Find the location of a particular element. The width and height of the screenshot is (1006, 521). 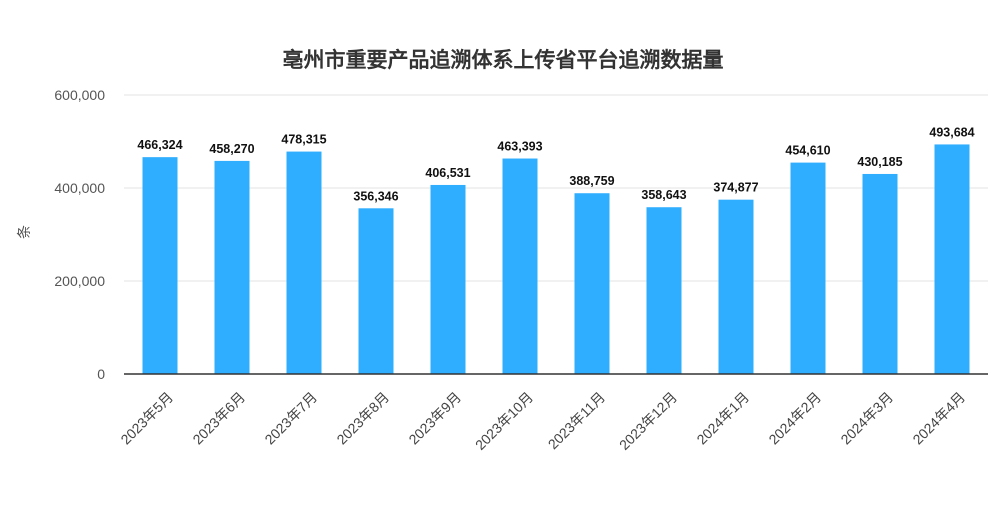

bar-value-label: 493,684 is located at coordinates (951, 132).